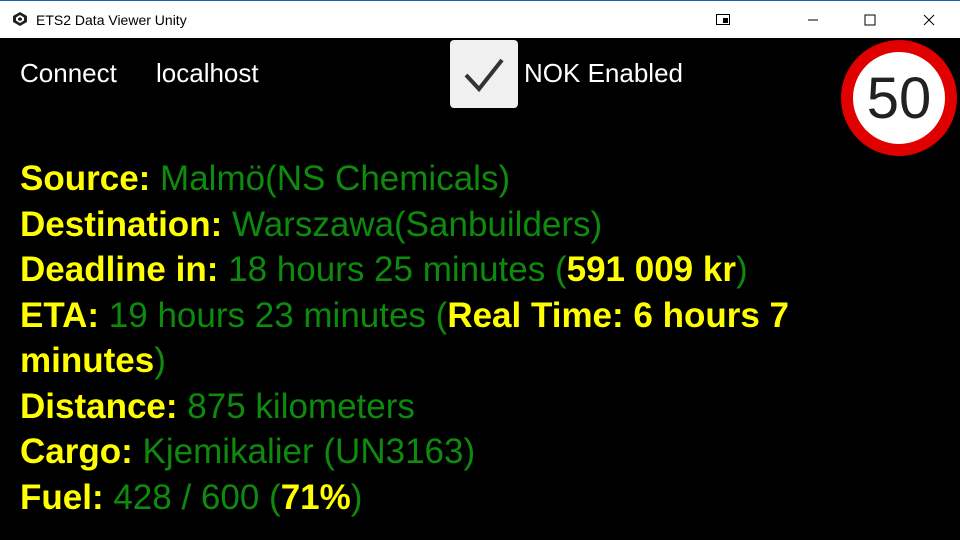 This screenshot has width=960, height=540. I want to click on minimize-icon, so click(813, 19).